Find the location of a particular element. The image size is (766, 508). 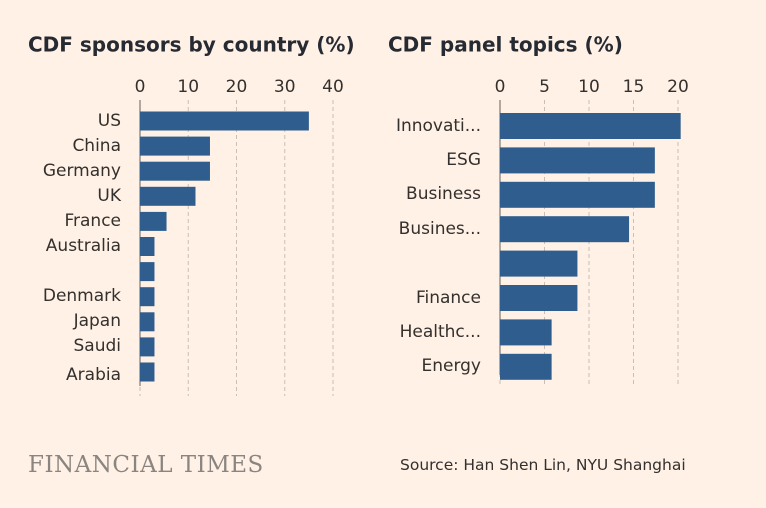

x-tick-label: 40 is located at coordinates (333, 87).